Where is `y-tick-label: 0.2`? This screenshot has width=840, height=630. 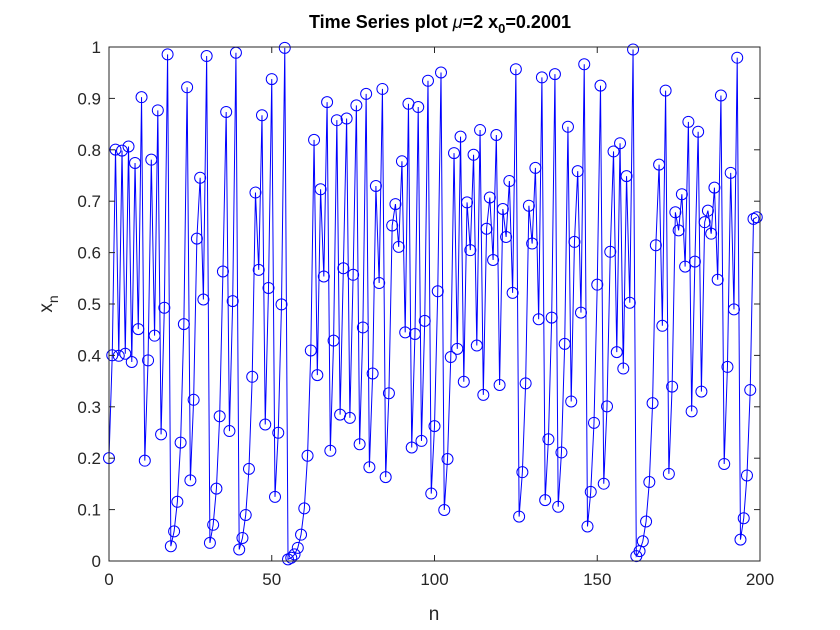 y-tick-label: 0.2 is located at coordinates (89, 458).